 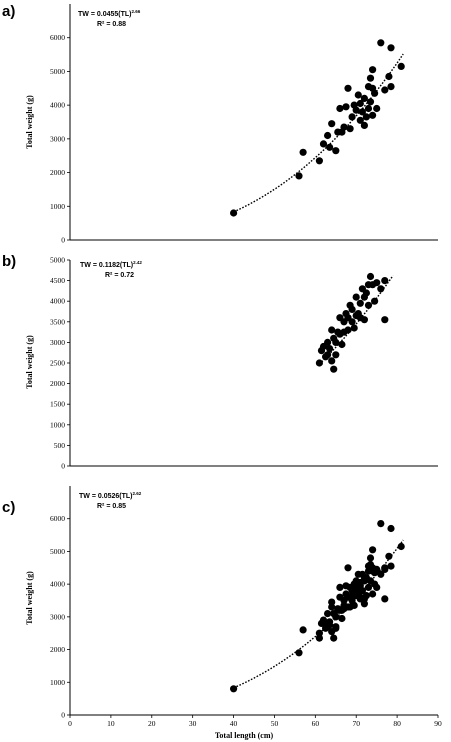 What do you see at coordinates (111, 269) in the screenshot?
I see `panel-b-equation: TW = 0.1182(TL)2.42 R² = 0.72` at bounding box center [111, 269].